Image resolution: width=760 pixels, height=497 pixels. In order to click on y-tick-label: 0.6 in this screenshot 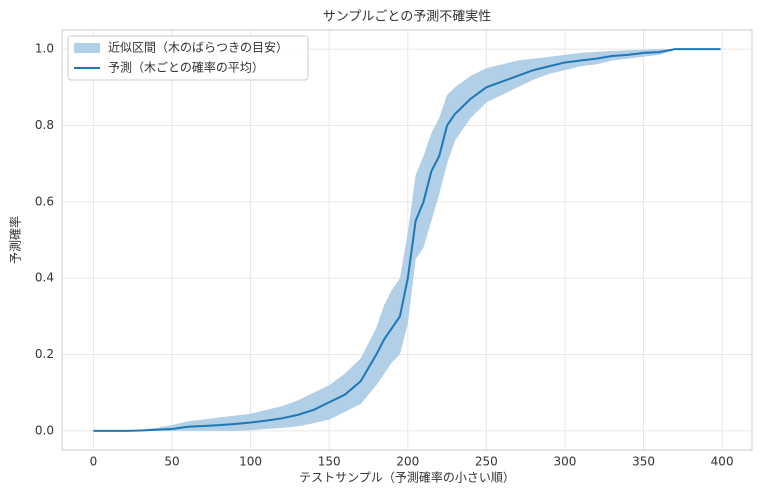, I will do `click(44, 201)`.